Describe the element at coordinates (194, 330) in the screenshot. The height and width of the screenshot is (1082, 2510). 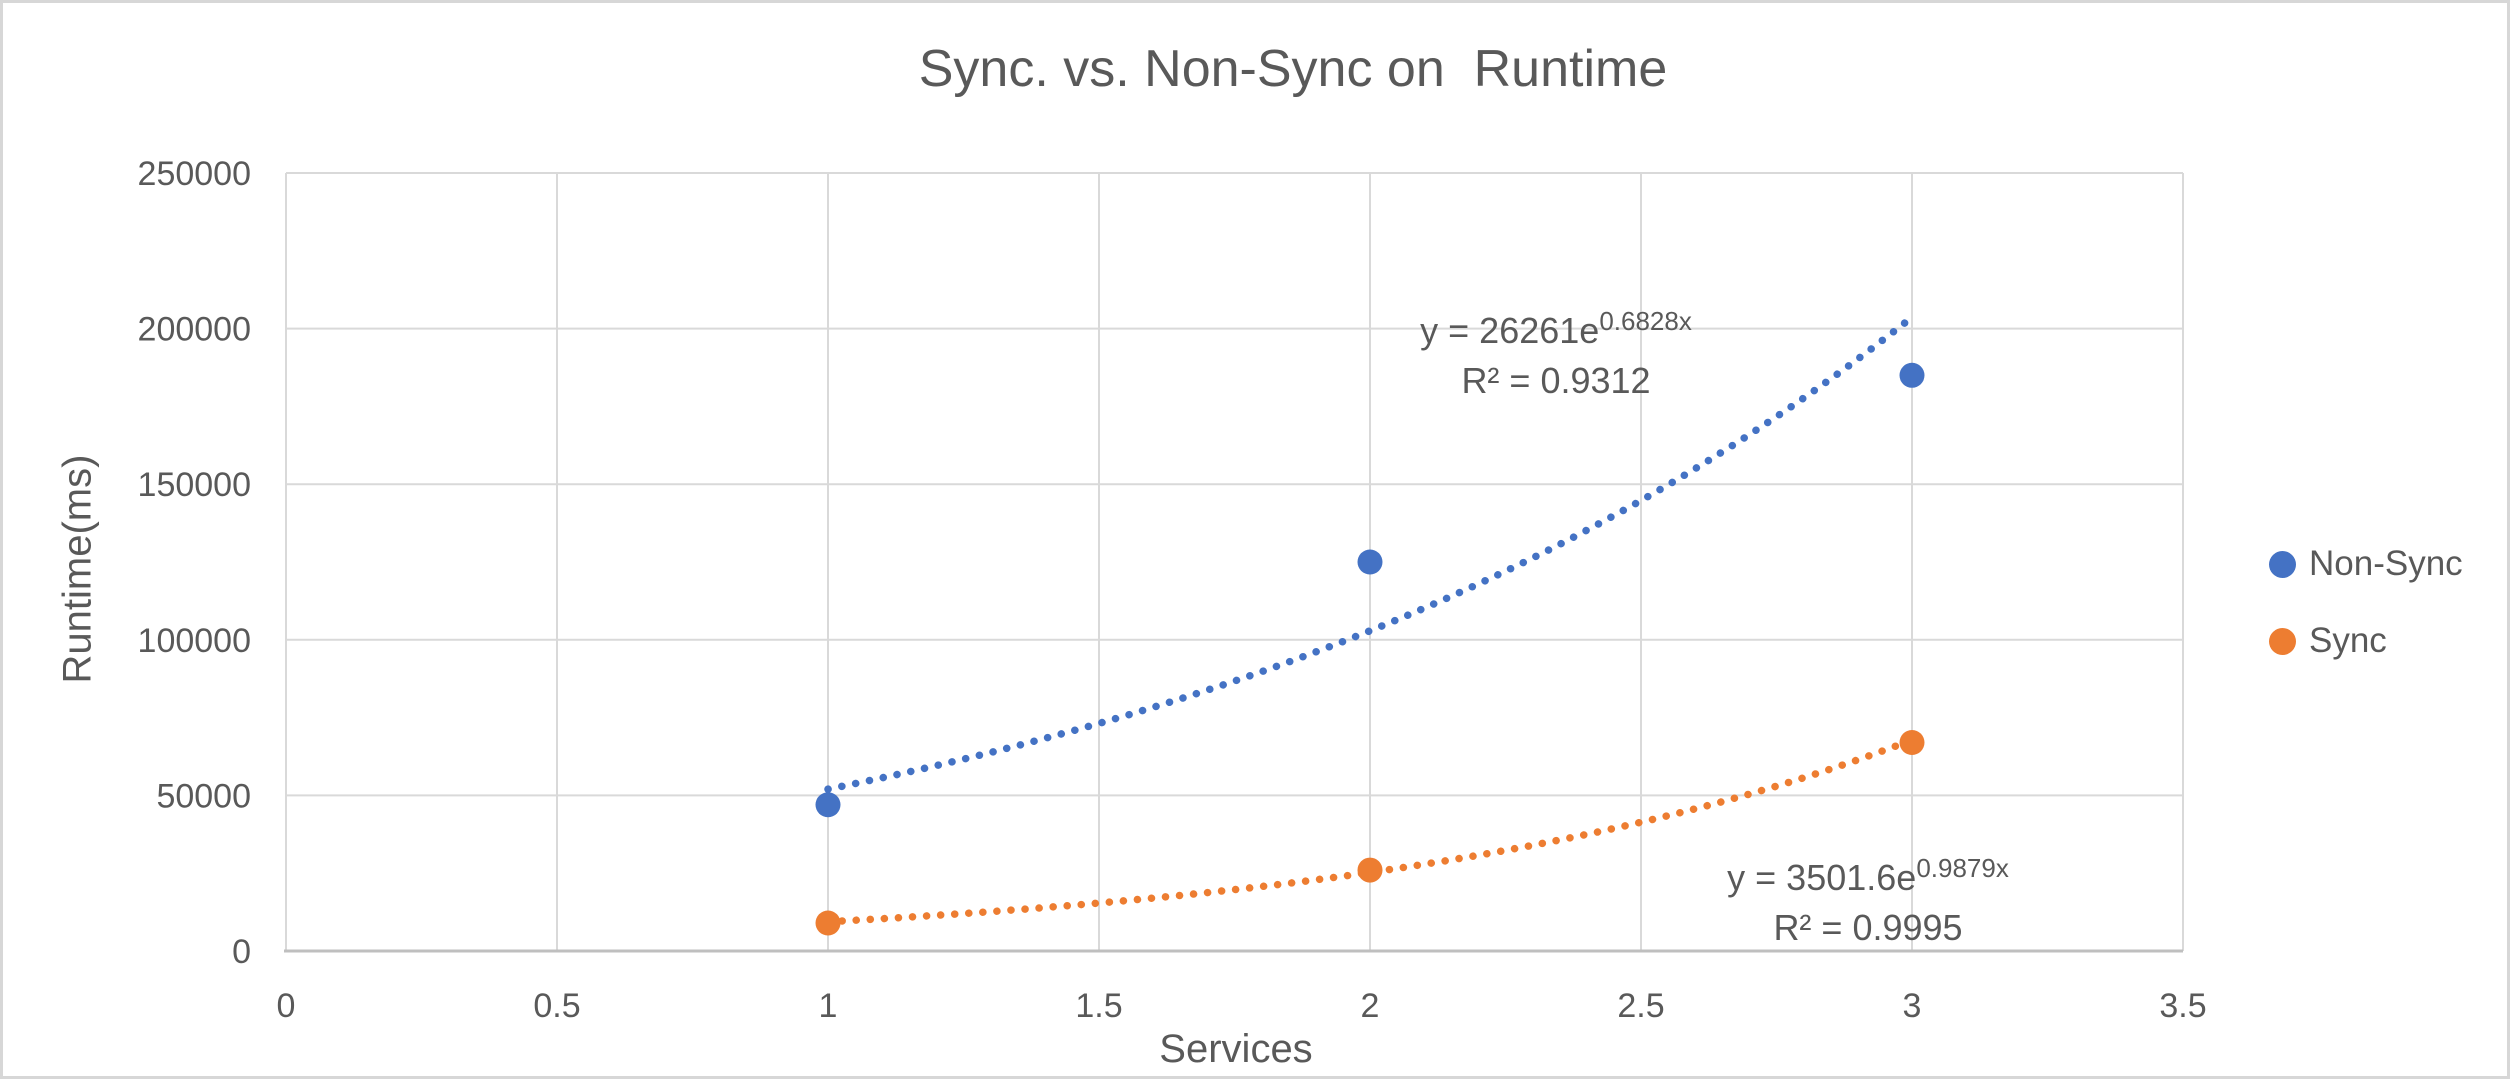
I see `y-tick-label: 200000` at that location.